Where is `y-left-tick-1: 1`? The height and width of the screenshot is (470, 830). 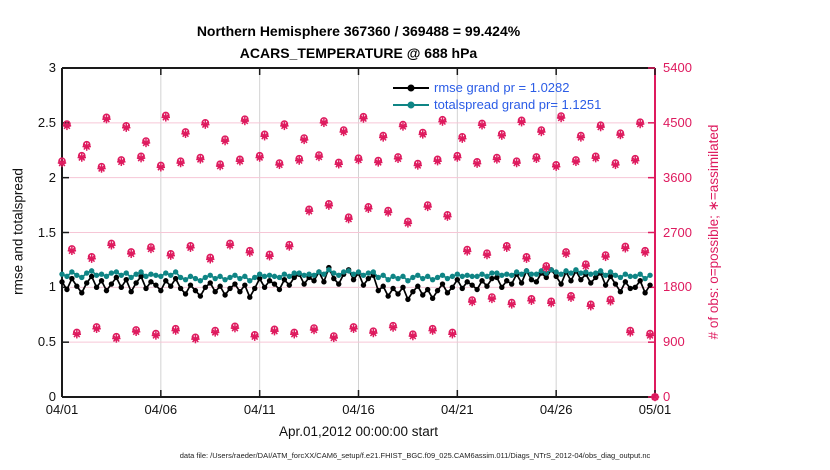
y-left-tick-1: 1 is located at coordinates (52, 287).